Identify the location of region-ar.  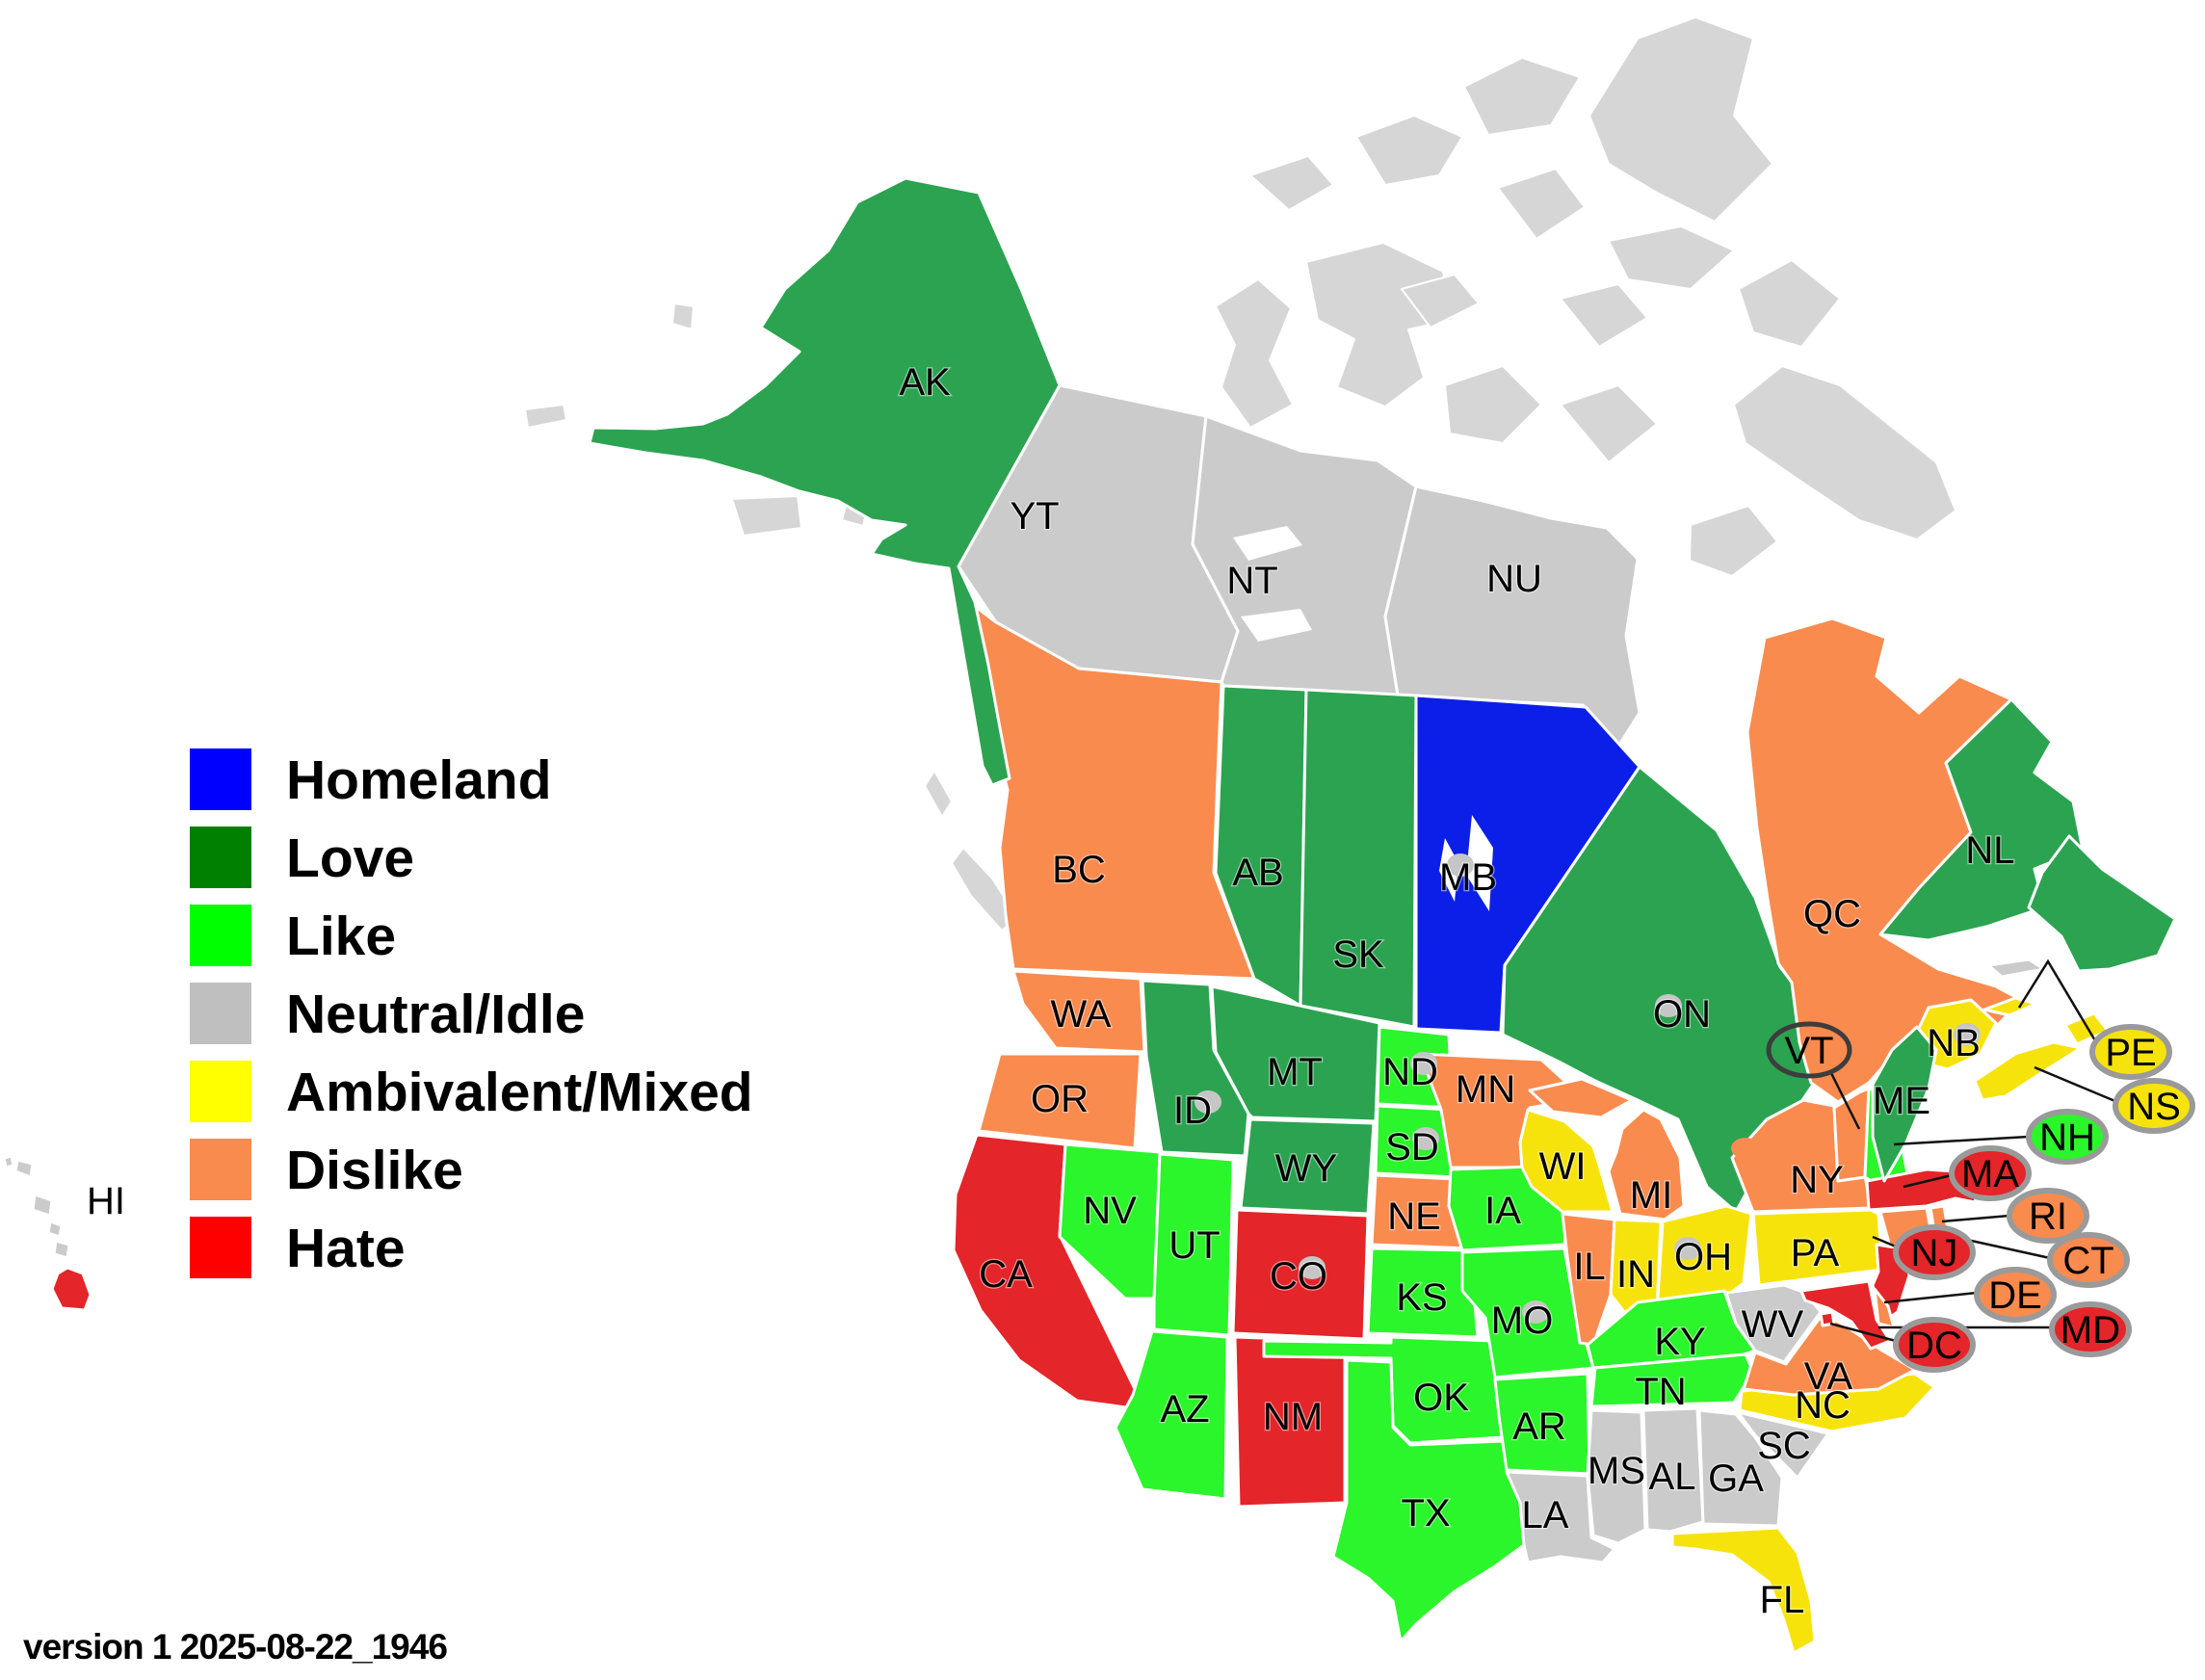
(1542, 1424).